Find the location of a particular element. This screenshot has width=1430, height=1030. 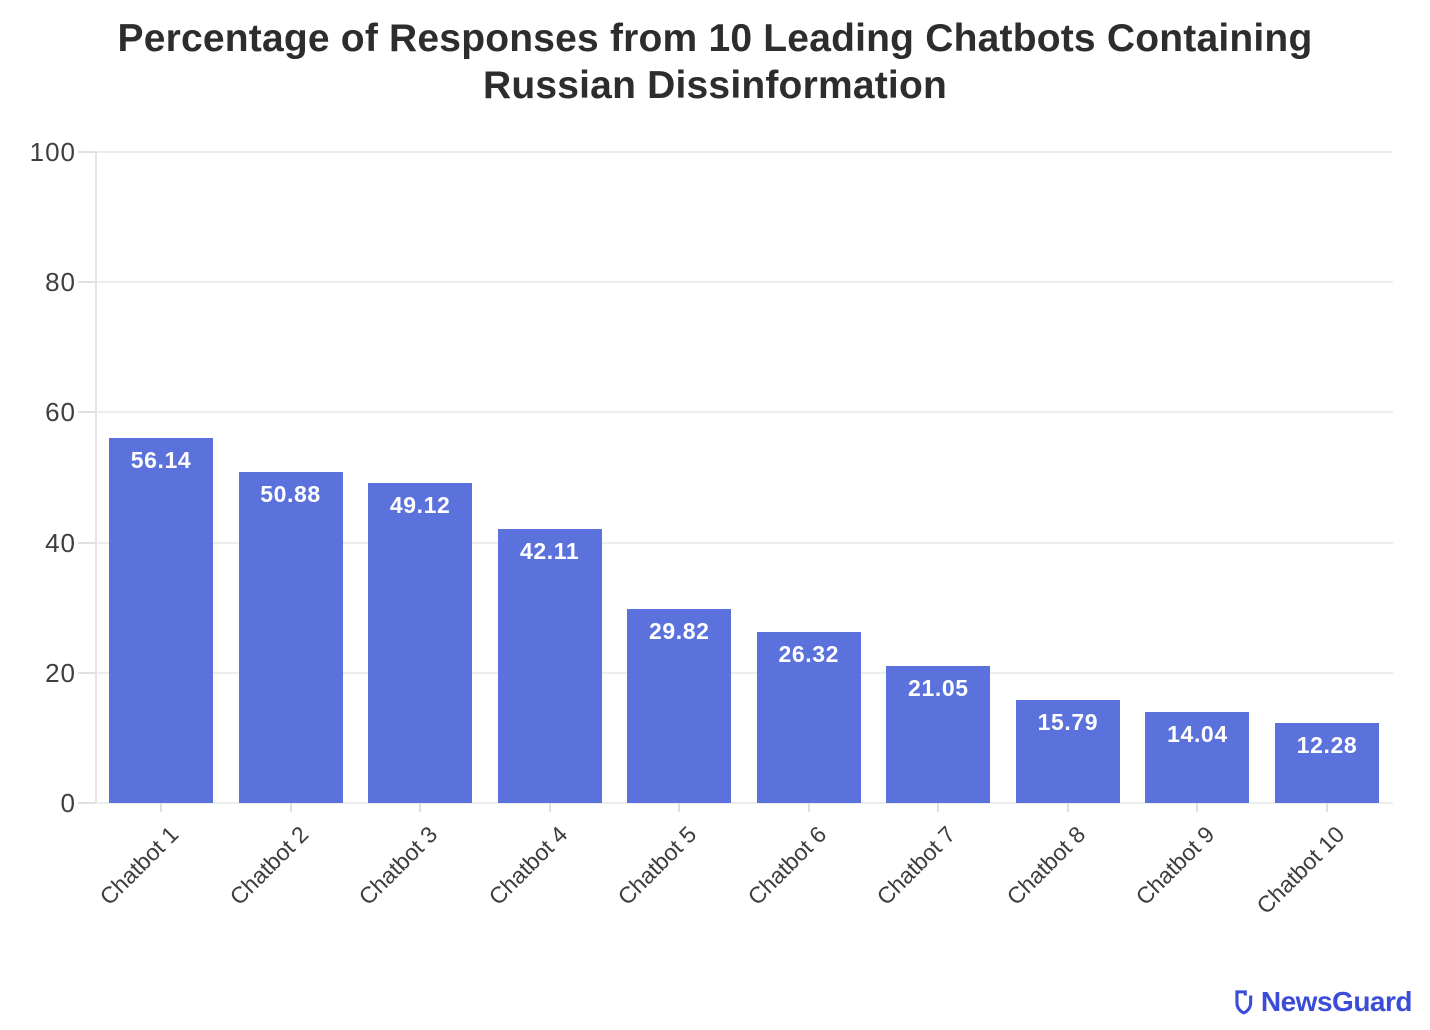

bar: 26.32 is located at coordinates (808, 717).